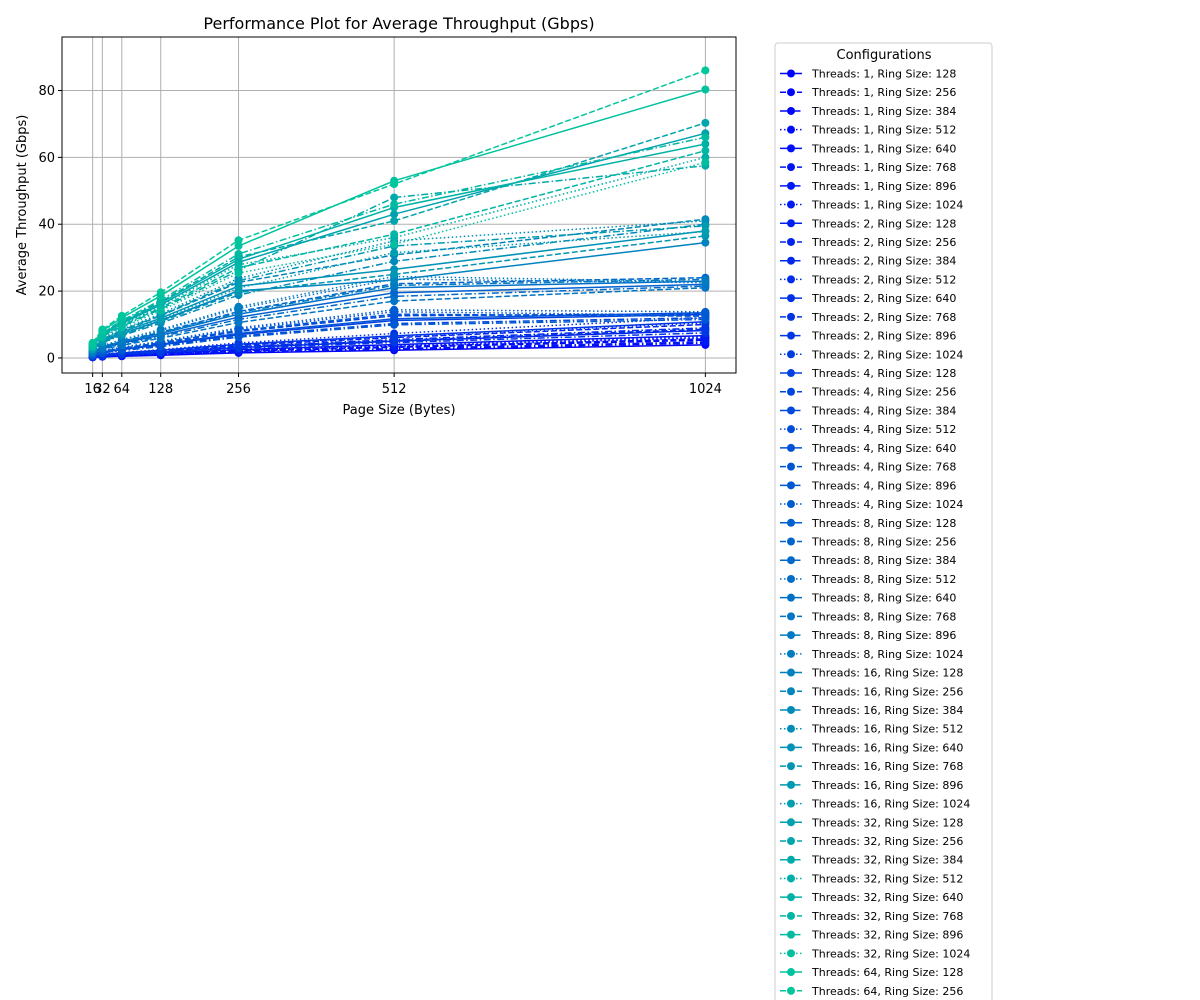 The width and height of the screenshot is (1200, 1000). Describe the element at coordinates (871, 691) in the screenshot. I see `legend-item: Threads: 16, Ring Size: 256` at that location.